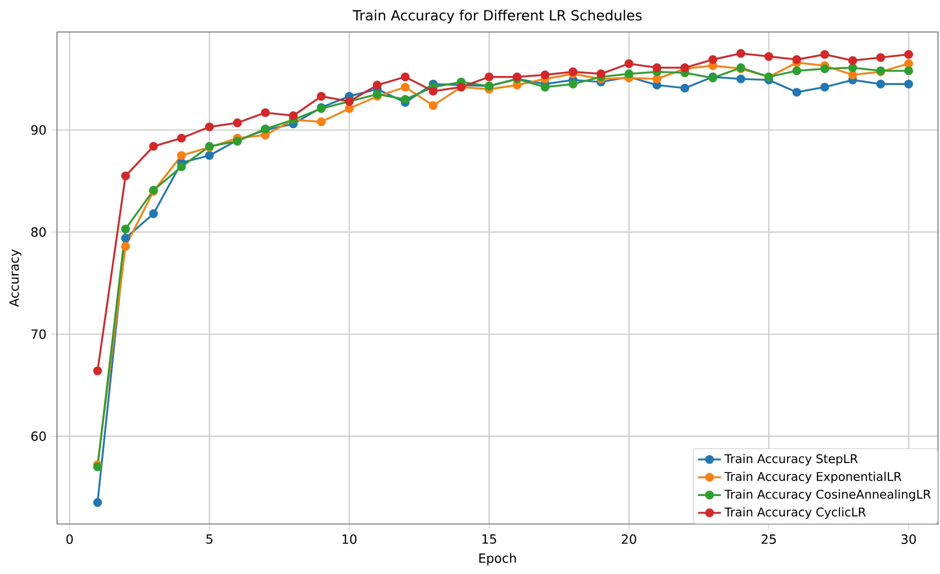 The width and height of the screenshot is (940, 574). I want to click on x-tick-label: 5, so click(209, 539).